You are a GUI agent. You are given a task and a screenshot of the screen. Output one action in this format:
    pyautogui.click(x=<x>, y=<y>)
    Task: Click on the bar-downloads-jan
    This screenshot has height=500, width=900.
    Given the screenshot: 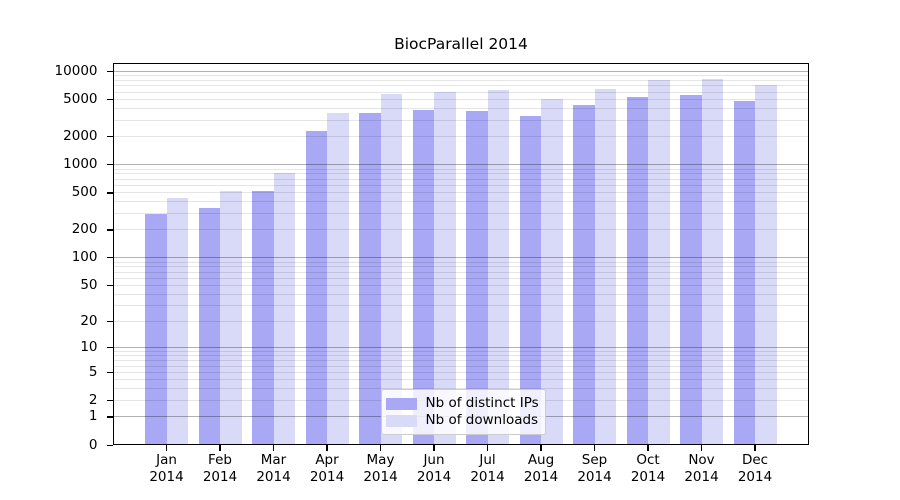 What is the action you would take?
    pyautogui.click(x=177, y=321)
    